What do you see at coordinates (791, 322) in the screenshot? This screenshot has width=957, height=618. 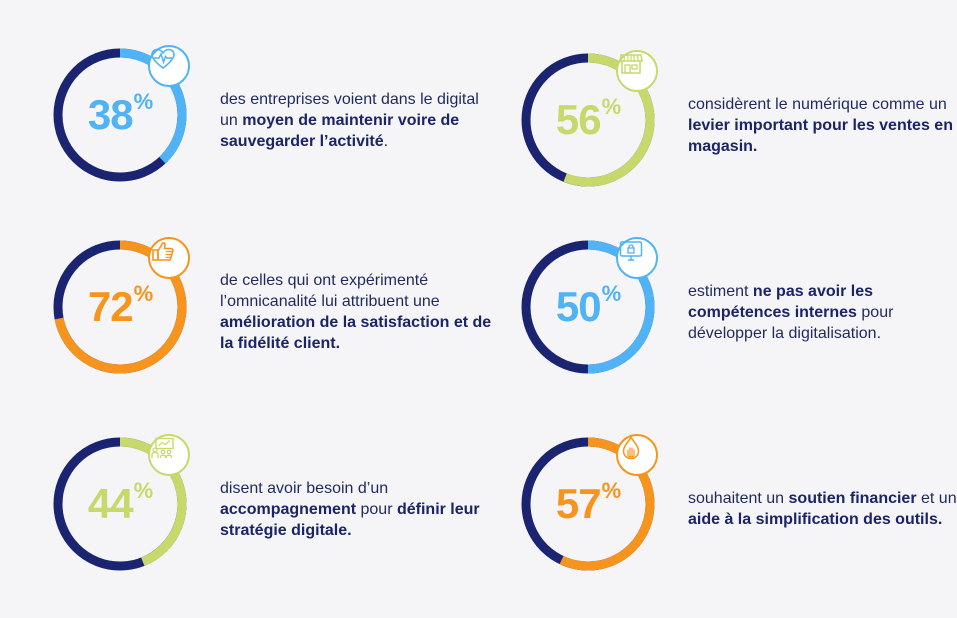 I see `desc-text-end: pour développer la digitalisation.` at bounding box center [791, 322].